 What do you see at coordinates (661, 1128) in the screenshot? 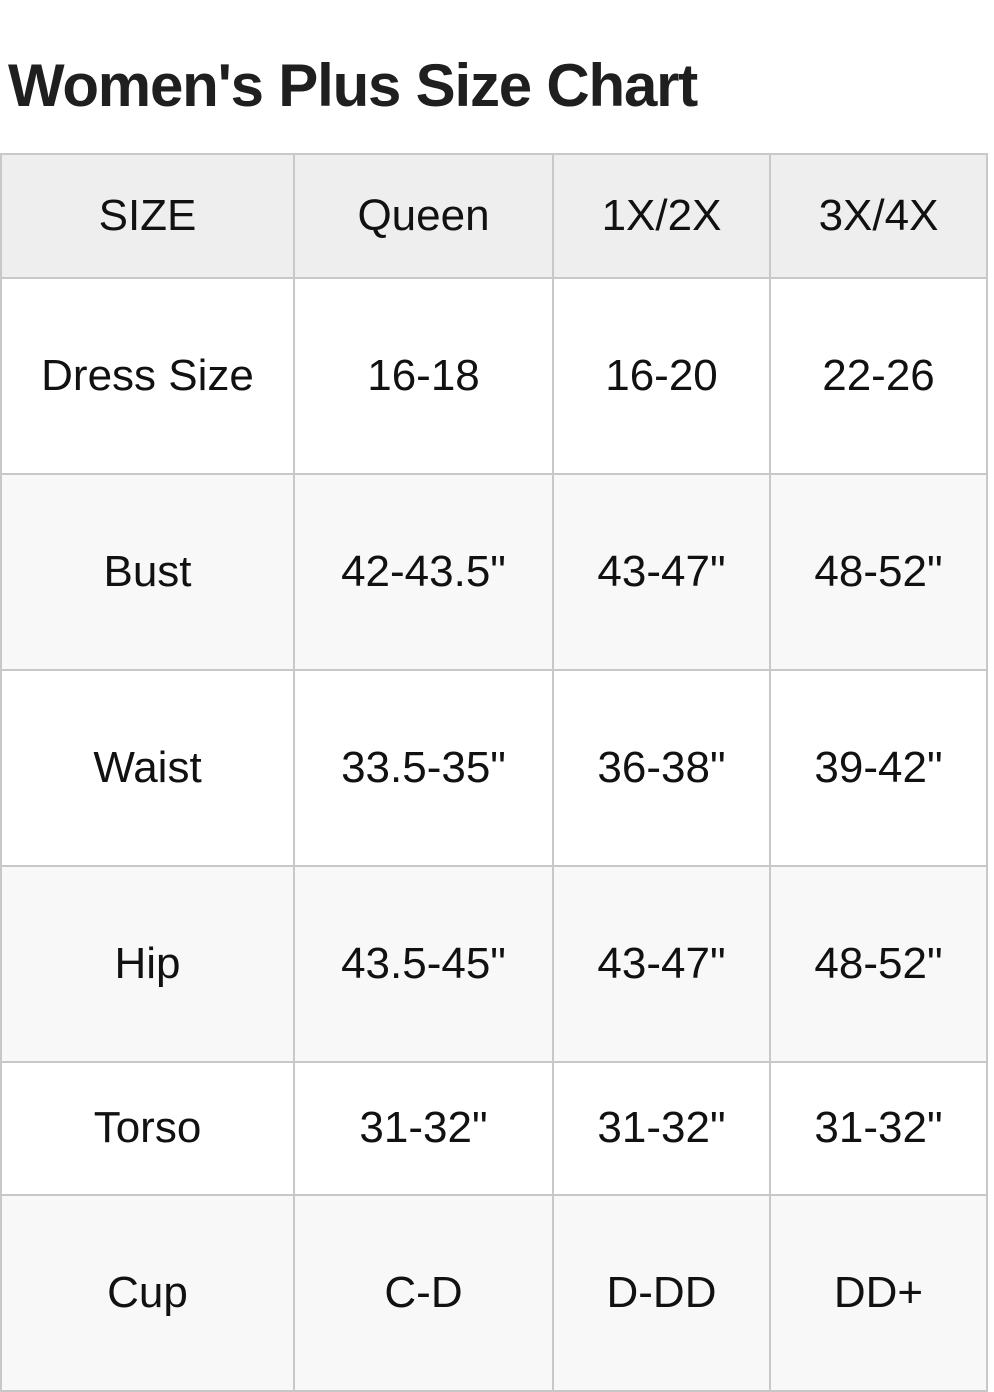
I see `cell-torso-1x2x: 31-32"` at bounding box center [661, 1128].